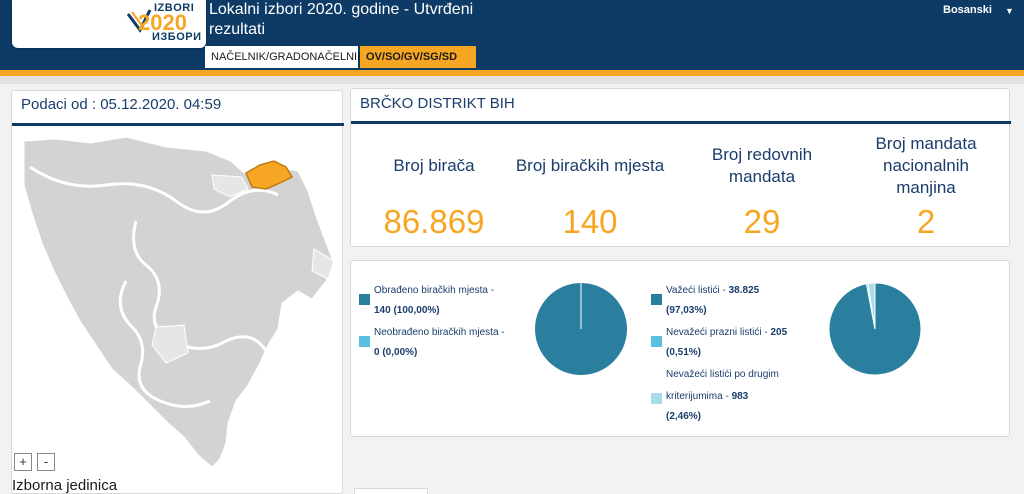 Image resolution: width=1024 pixels, height=494 pixels. What do you see at coordinates (439, 332) in the screenshot?
I see `legend-unprocessed-label: Neobrađeno biračkih mjesta -` at bounding box center [439, 332].